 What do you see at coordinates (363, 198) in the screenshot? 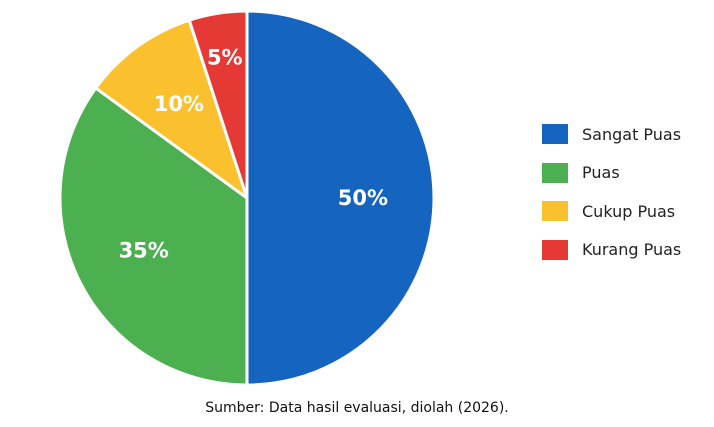
I see `slice-label-sangat-puas: 50%` at bounding box center [363, 198].